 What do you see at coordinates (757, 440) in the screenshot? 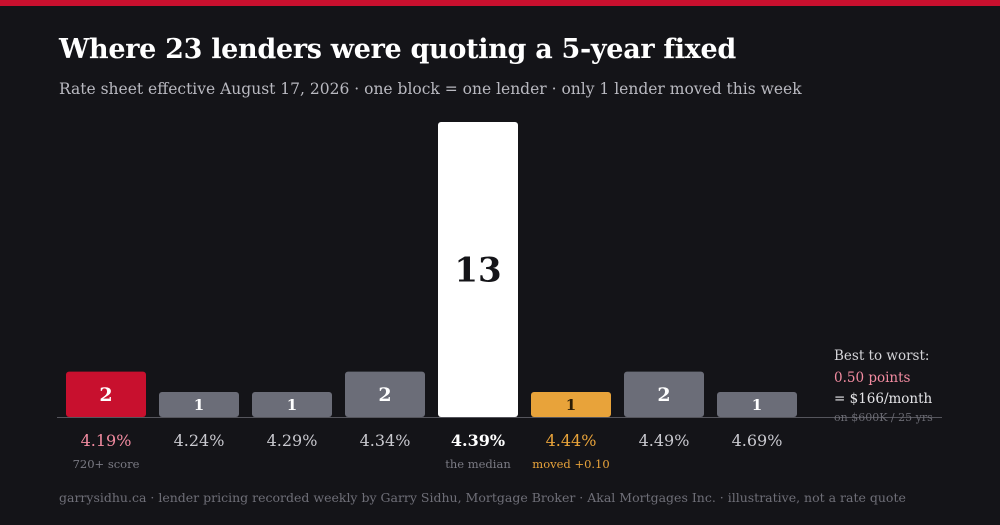
I see `rate-tick-label: 4.69%` at bounding box center [757, 440].